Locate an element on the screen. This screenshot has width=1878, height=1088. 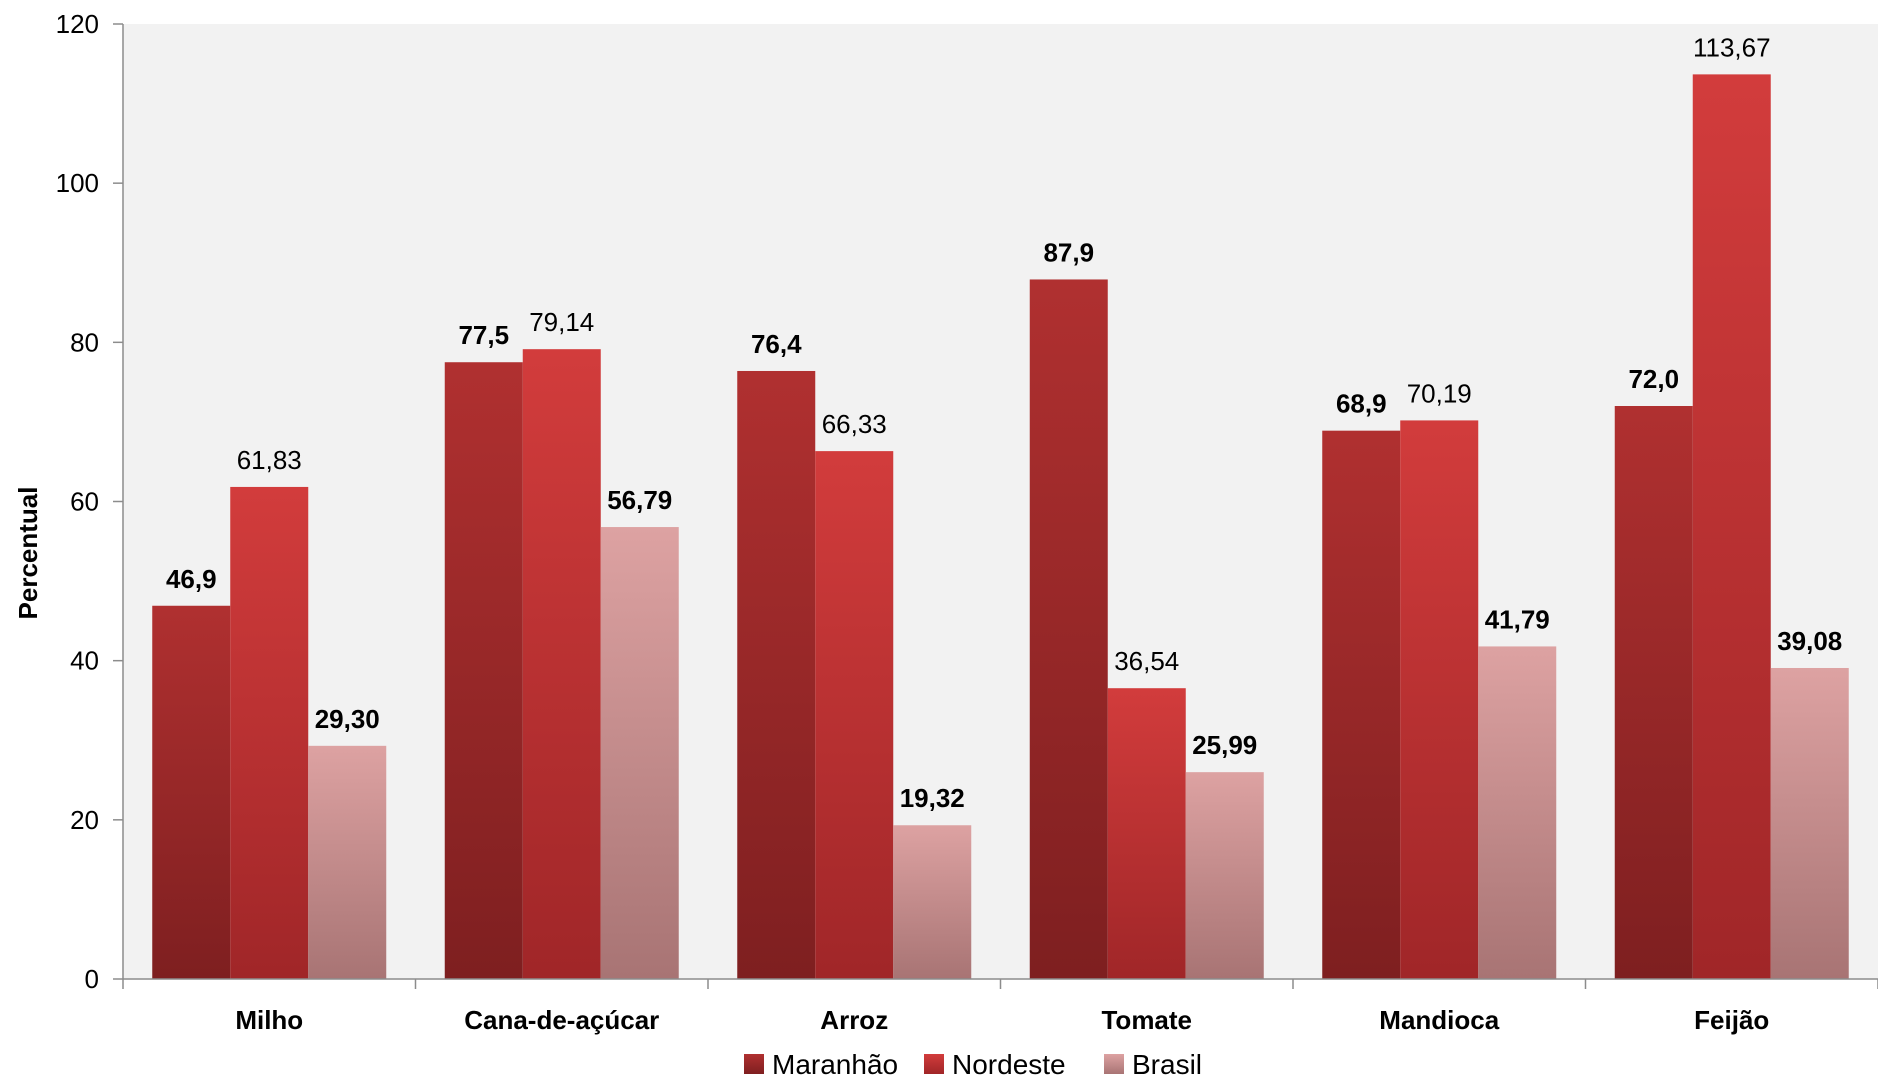
data-label-brasil-arroz: 19,32 is located at coordinates (932, 798).